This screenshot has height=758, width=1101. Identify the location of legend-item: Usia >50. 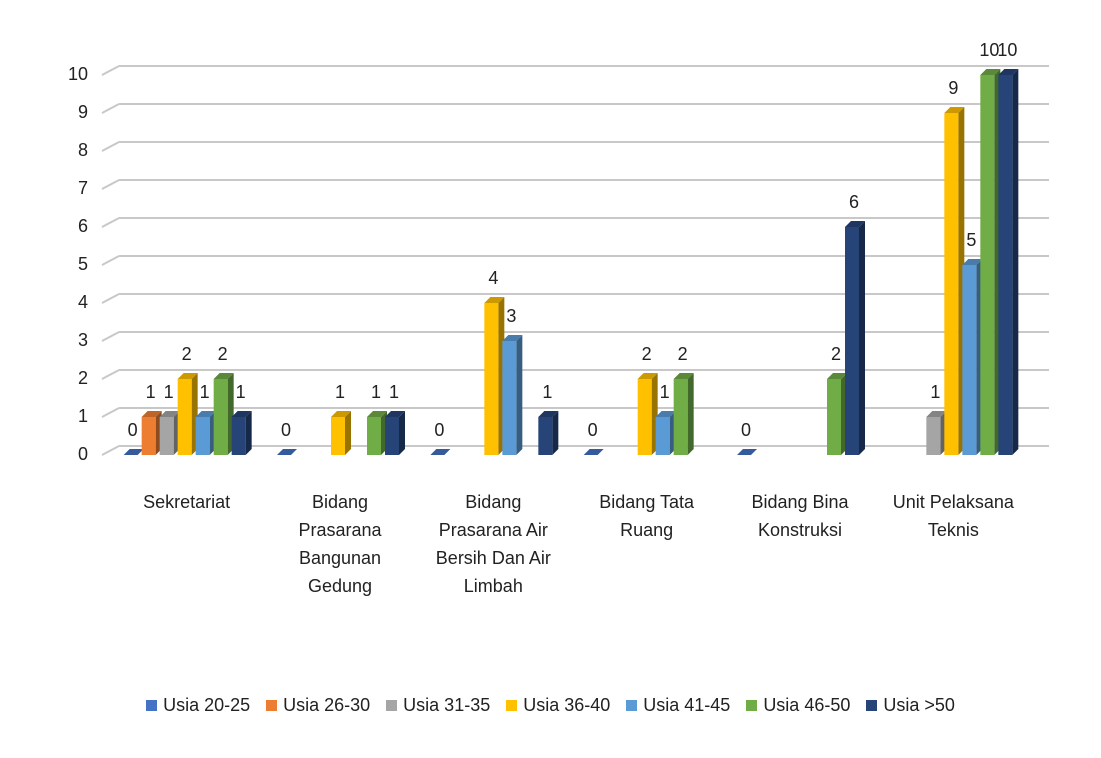
(910, 705).